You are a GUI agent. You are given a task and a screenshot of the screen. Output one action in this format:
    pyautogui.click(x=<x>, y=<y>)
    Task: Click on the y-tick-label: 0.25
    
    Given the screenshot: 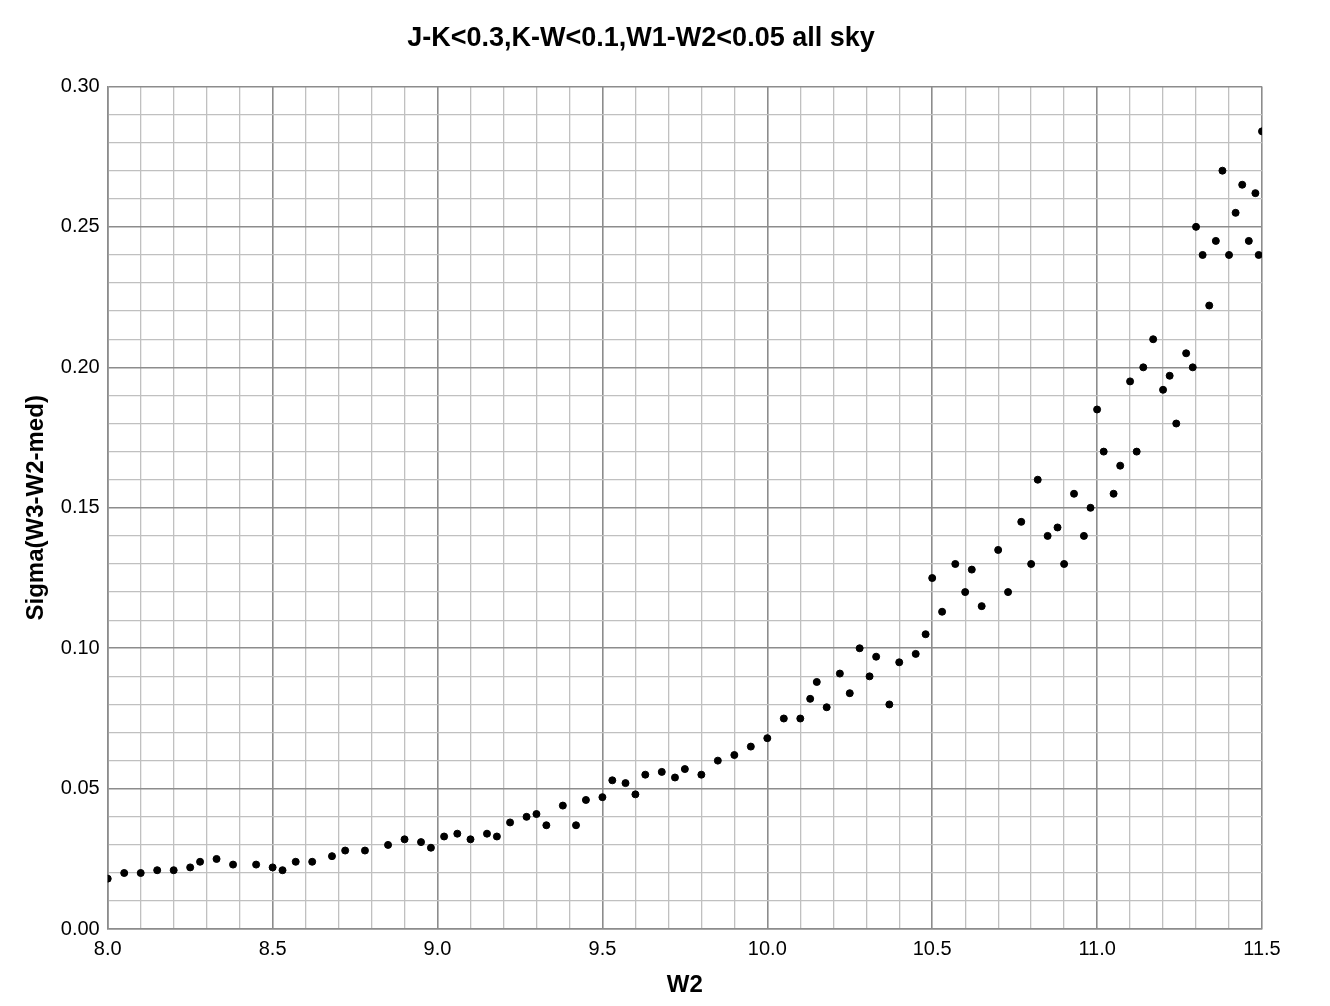 What is the action you would take?
    pyautogui.click(x=80, y=225)
    